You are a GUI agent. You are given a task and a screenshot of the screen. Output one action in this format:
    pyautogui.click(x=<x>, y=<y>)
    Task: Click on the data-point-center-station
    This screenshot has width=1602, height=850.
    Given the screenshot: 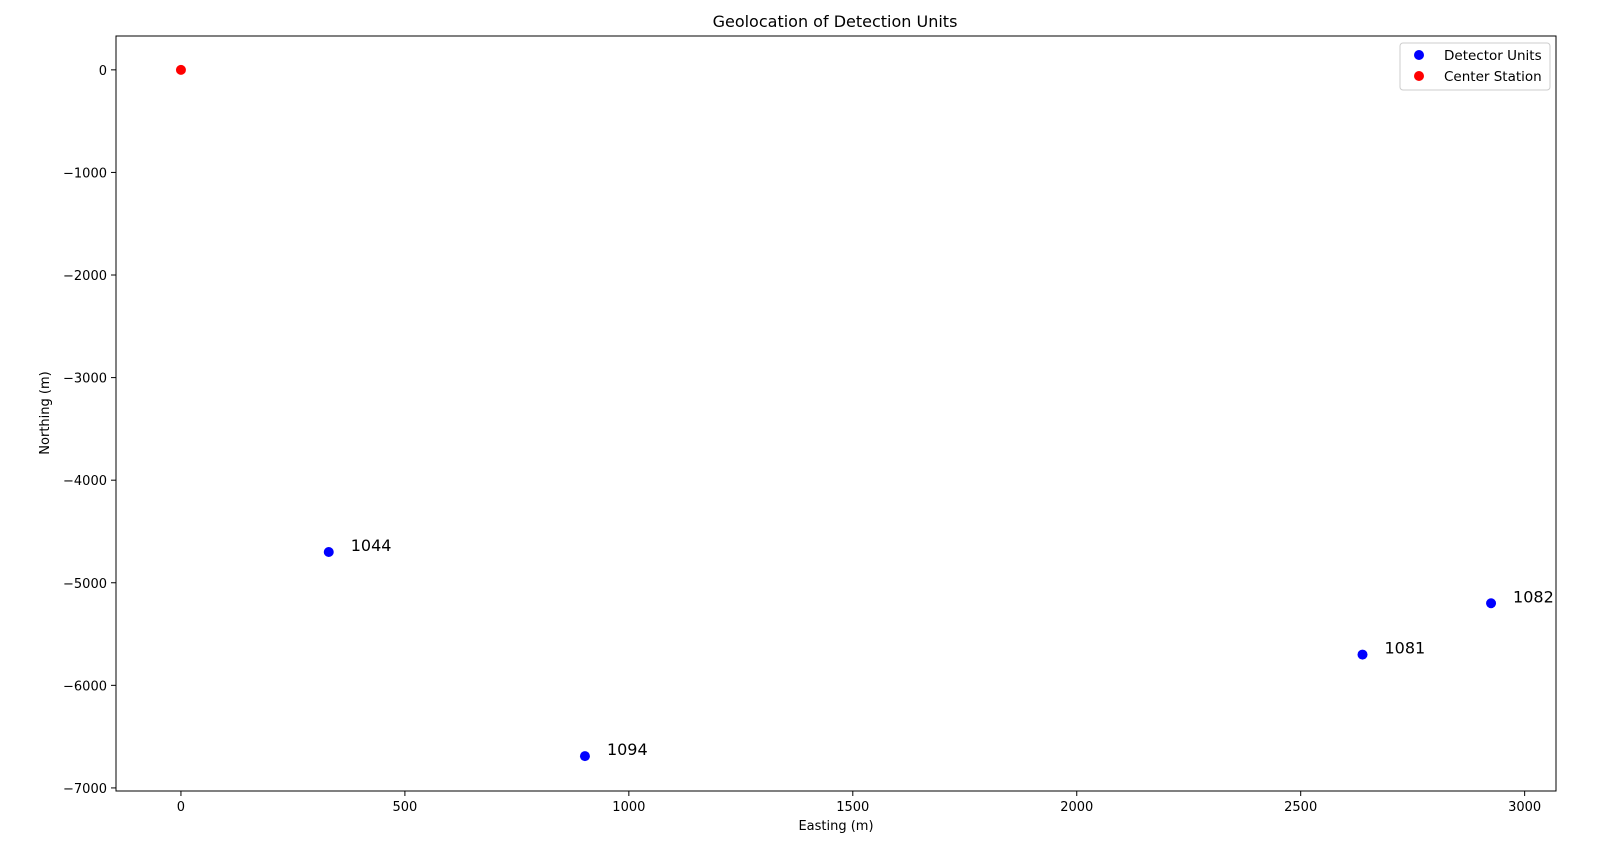 What is the action you would take?
    pyautogui.click(x=180, y=69)
    